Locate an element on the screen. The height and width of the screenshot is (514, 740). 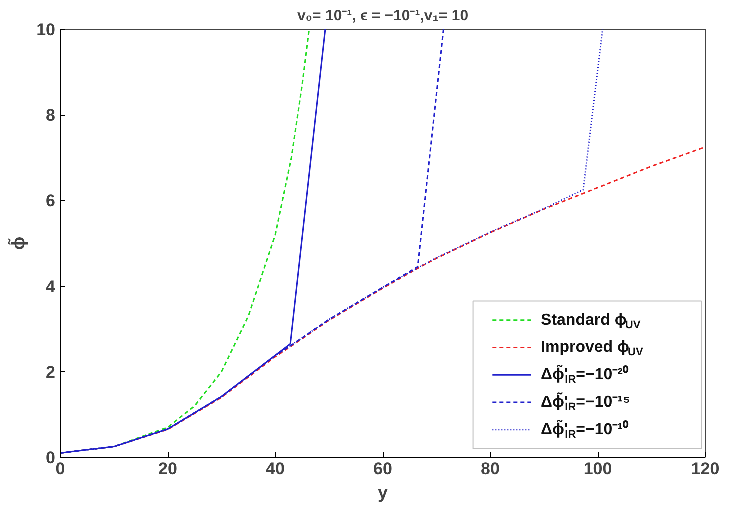
x-tick-label: 120 is located at coordinates (705, 469).